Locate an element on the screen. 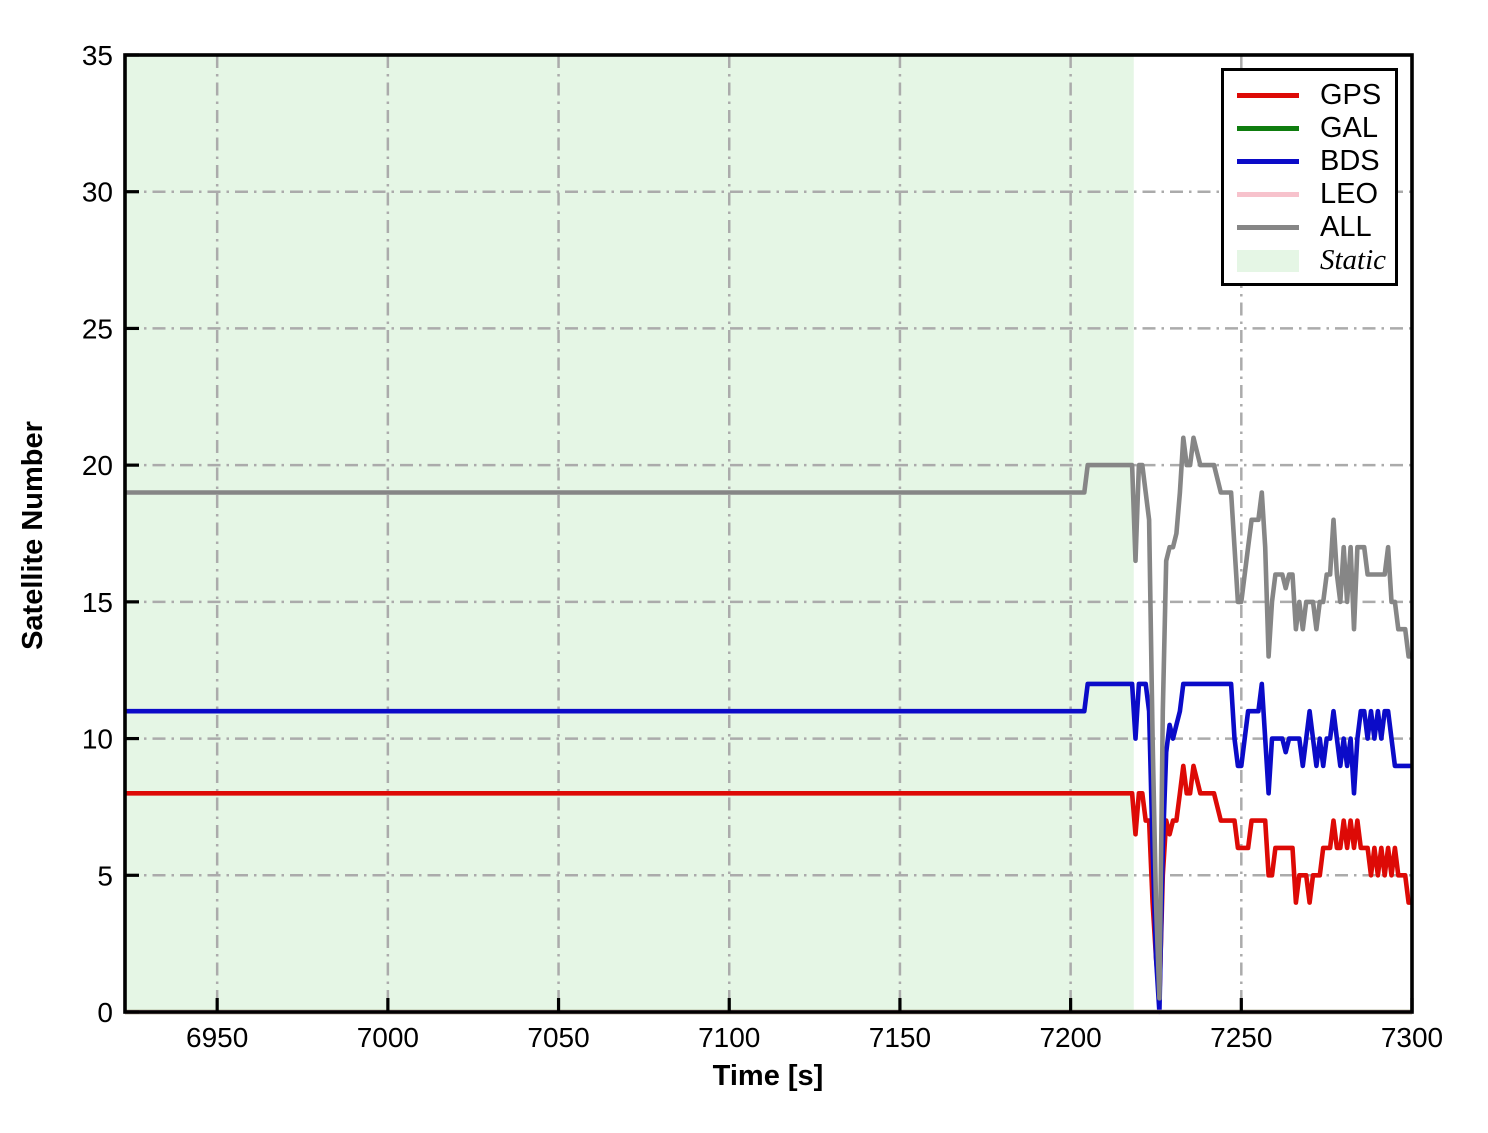 This screenshot has width=1488, height=1133. y-tick-label-30: 30 is located at coordinates (97, 192).